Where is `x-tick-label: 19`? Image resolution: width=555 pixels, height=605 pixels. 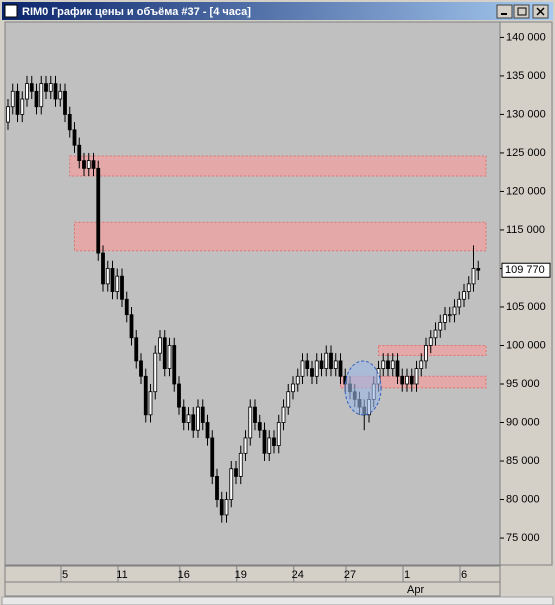
x-tick-label: 19 is located at coordinates (241, 575).